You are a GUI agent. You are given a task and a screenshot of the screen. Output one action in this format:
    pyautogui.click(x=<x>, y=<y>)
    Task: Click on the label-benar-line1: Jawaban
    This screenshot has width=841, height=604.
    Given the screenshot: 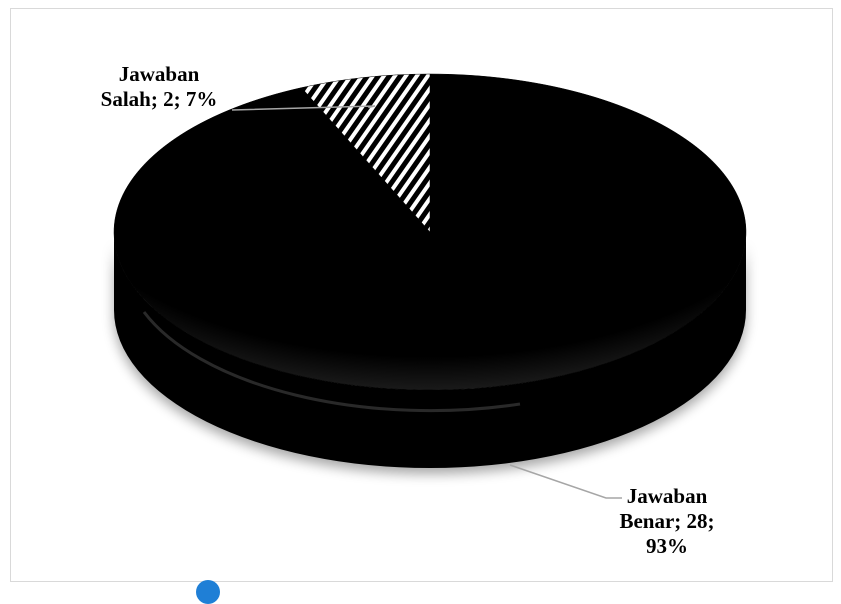 What is the action you would take?
    pyautogui.click(x=667, y=496)
    